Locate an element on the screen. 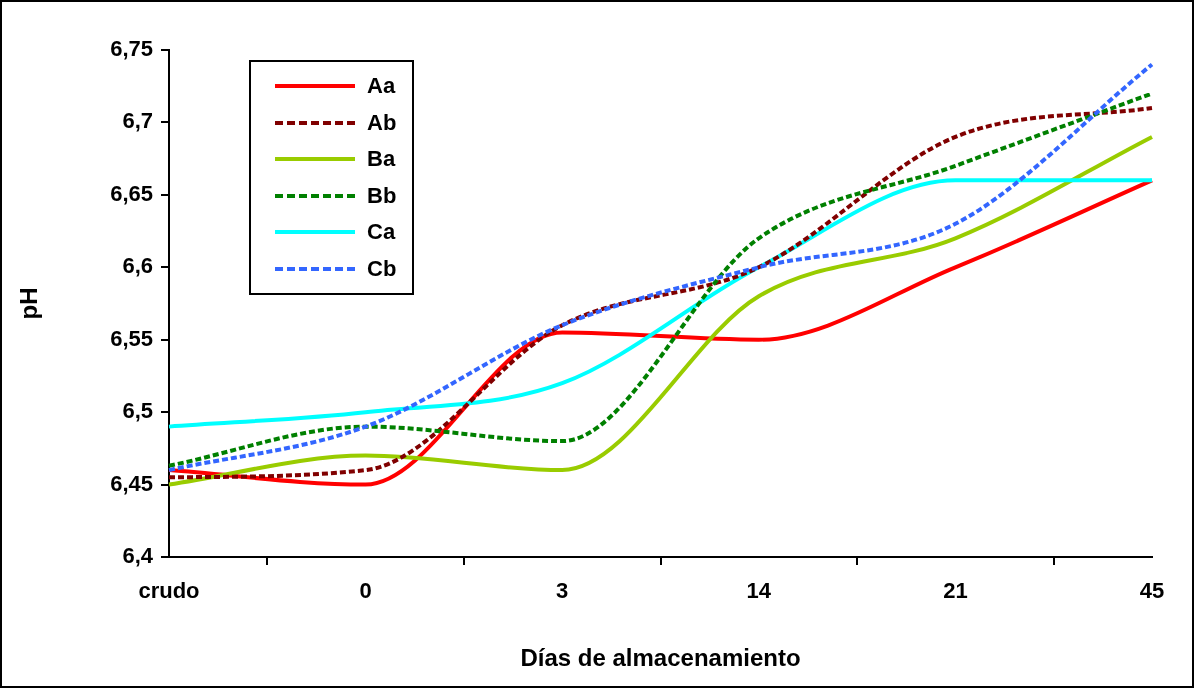  y-tick-label: 6,75 is located at coordinates (131, 49).